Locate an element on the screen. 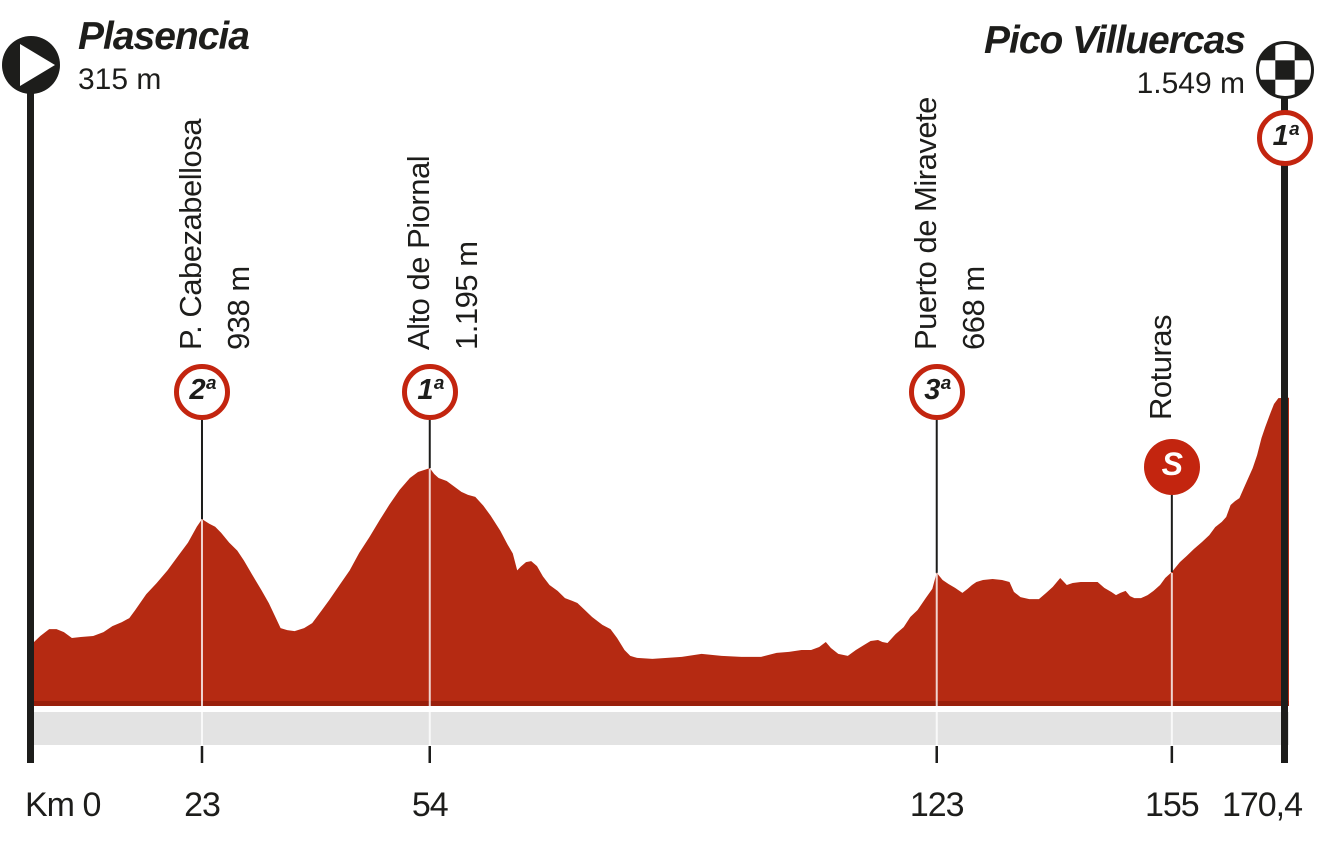  start-elevation: 315 m is located at coordinates (120, 79).